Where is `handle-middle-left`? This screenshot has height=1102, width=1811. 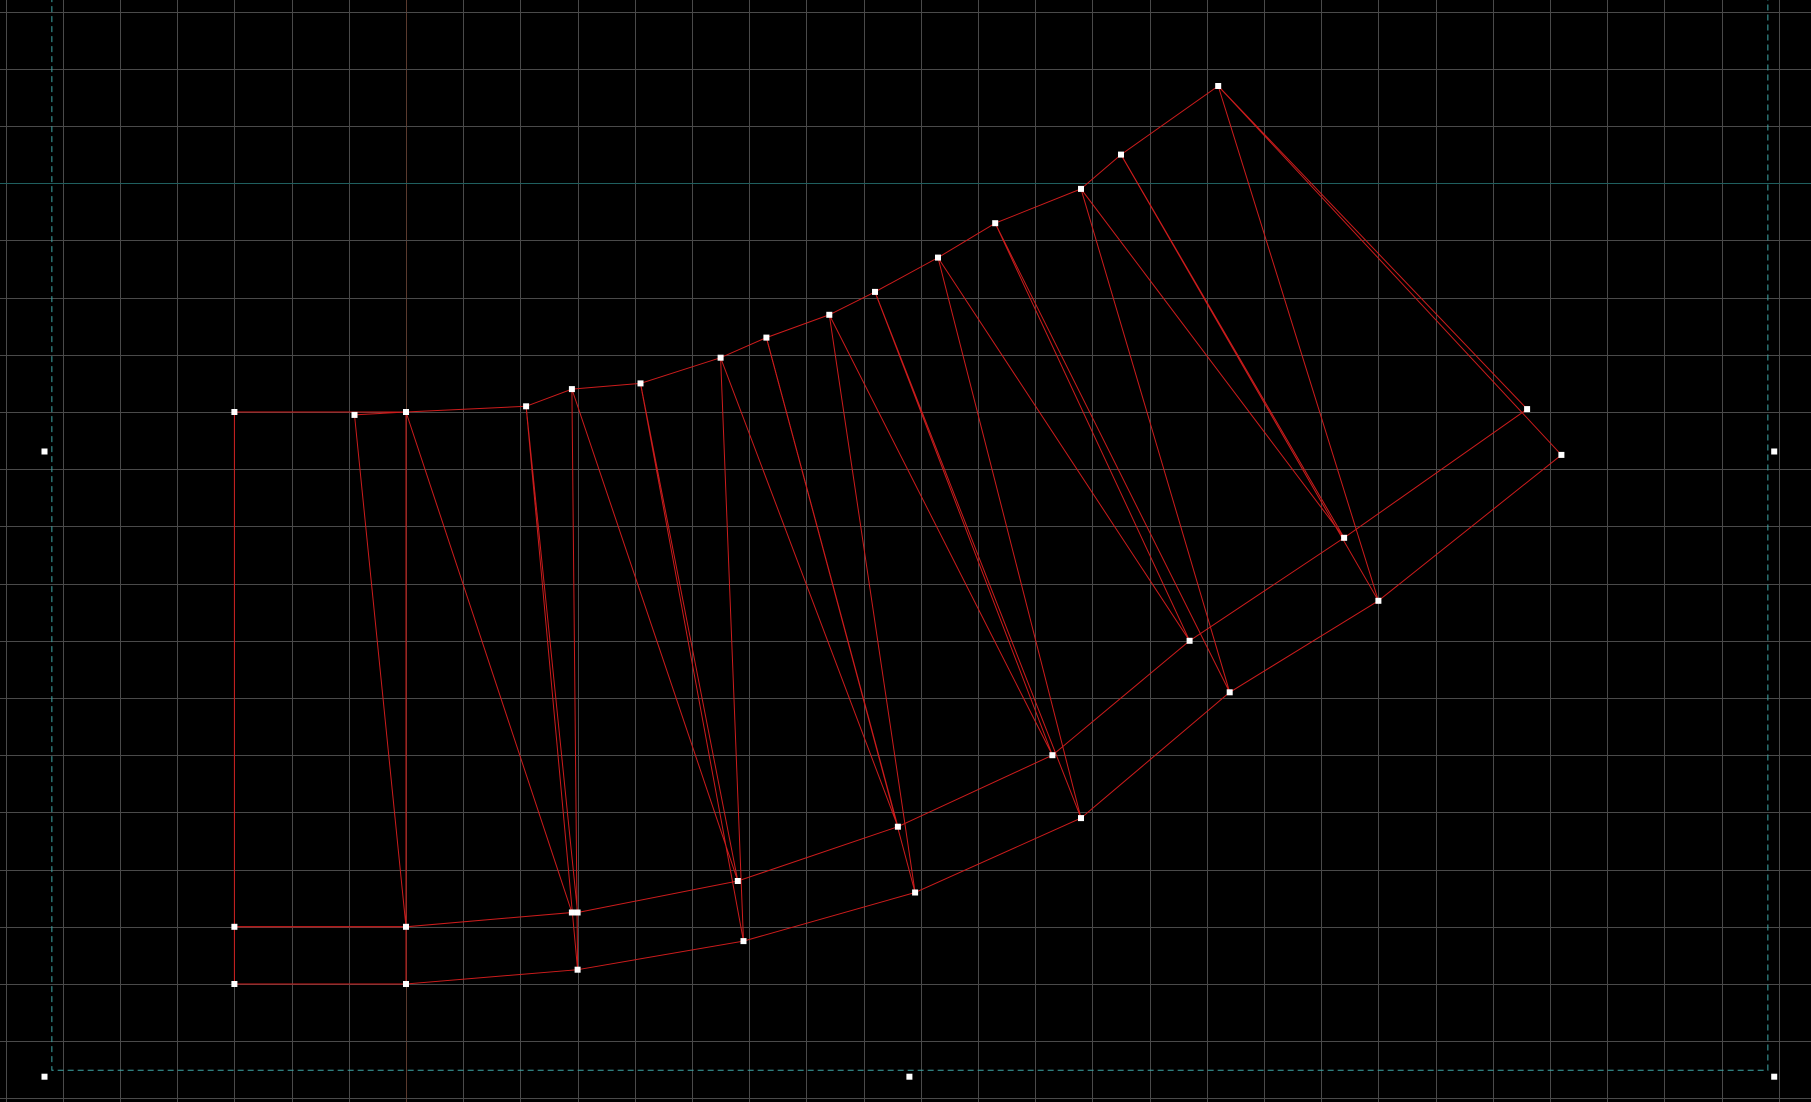
handle-middle-left is located at coordinates (44, 451).